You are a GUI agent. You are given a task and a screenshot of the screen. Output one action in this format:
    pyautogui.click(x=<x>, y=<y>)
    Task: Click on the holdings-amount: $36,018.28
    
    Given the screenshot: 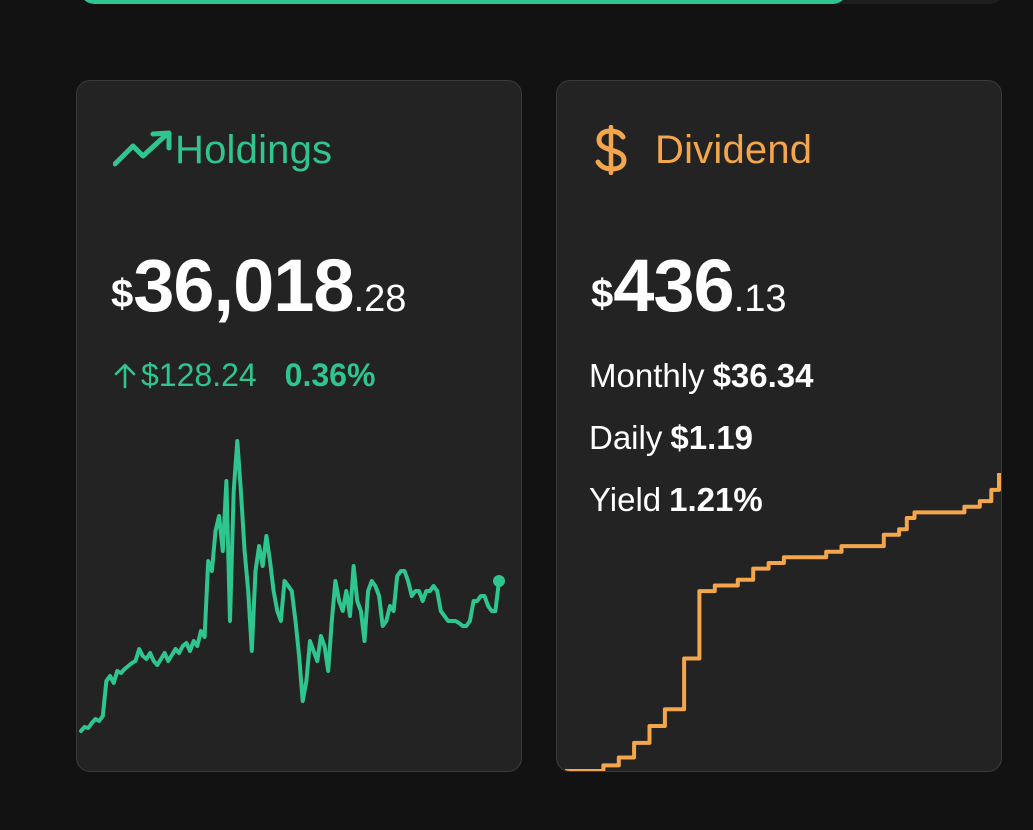 What is the action you would take?
    pyautogui.click(x=258, y=286)
    